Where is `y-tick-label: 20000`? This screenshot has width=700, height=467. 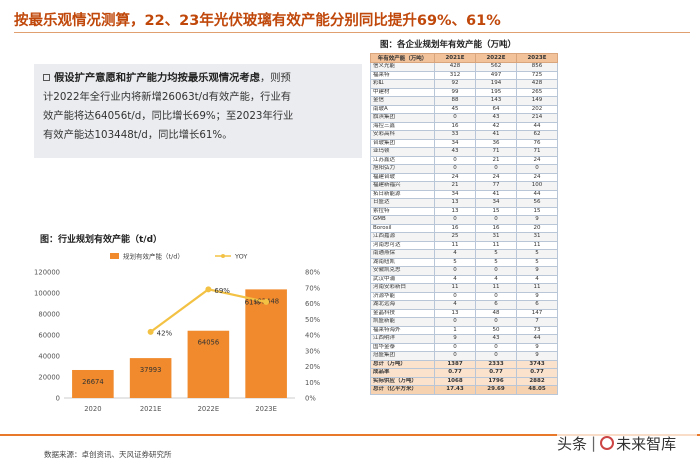 y-tick-label: 20000 is located at coordinates (49, 378).